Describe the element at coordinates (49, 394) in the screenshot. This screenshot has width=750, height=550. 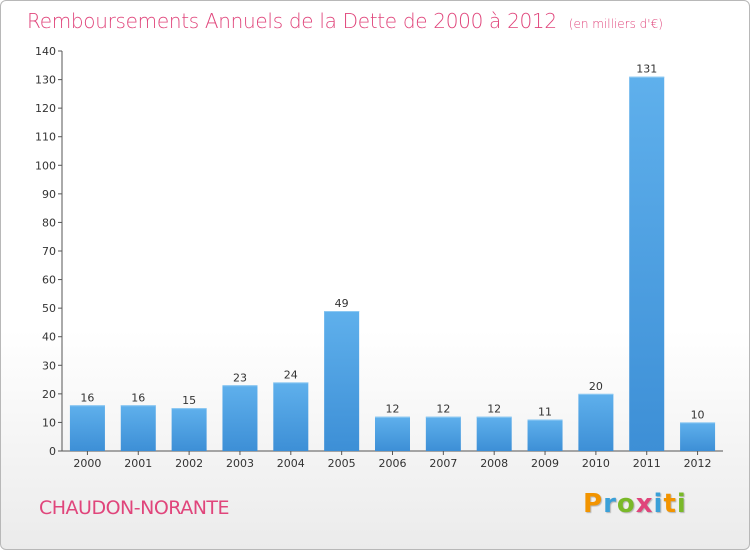
I see `y-tick-label: 20` at that location.